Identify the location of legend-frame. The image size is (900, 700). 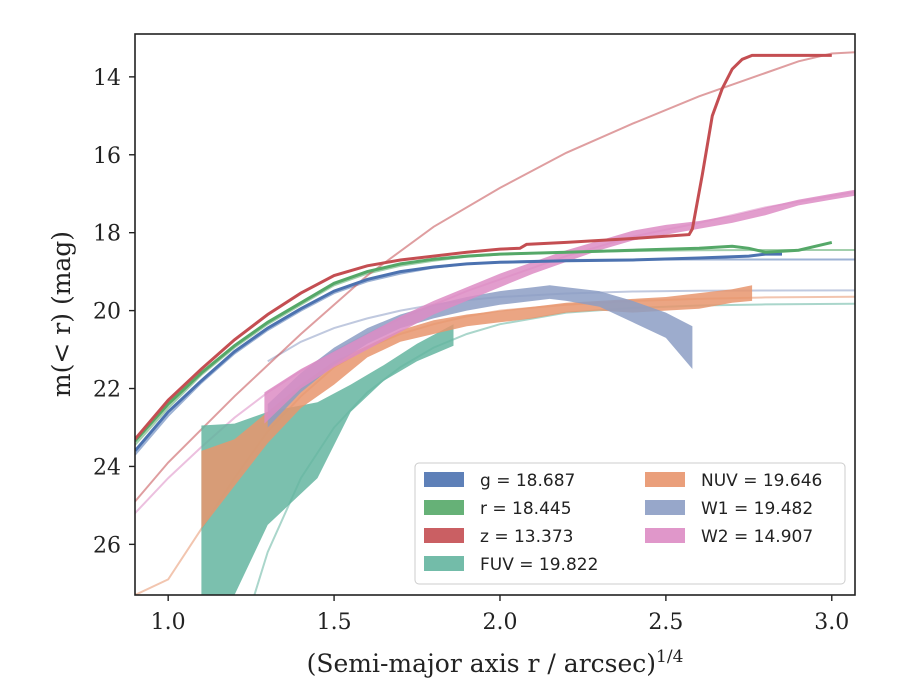
(630, 523).